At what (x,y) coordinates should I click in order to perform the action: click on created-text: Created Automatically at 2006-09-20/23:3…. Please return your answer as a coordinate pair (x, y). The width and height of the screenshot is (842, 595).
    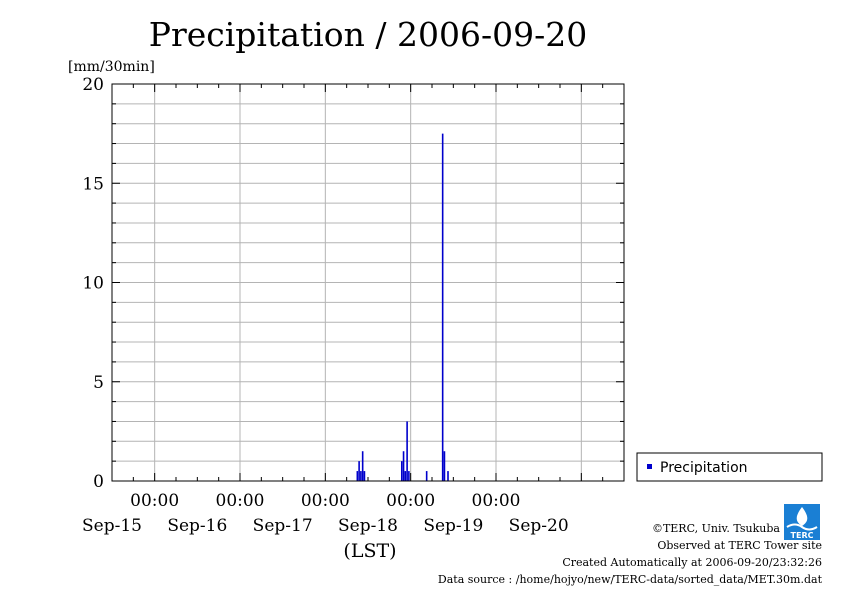
    Looking at the image, I should click on (692, 562).